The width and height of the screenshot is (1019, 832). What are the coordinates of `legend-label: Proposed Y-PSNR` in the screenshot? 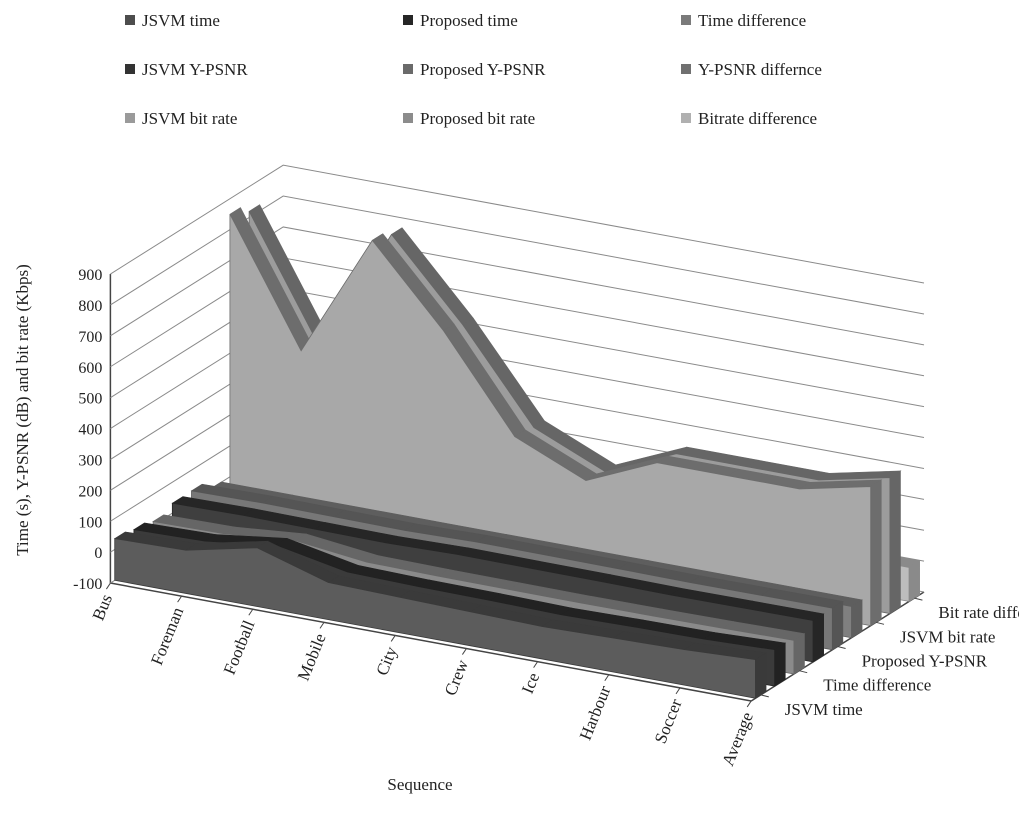 It's located at (483, 69).